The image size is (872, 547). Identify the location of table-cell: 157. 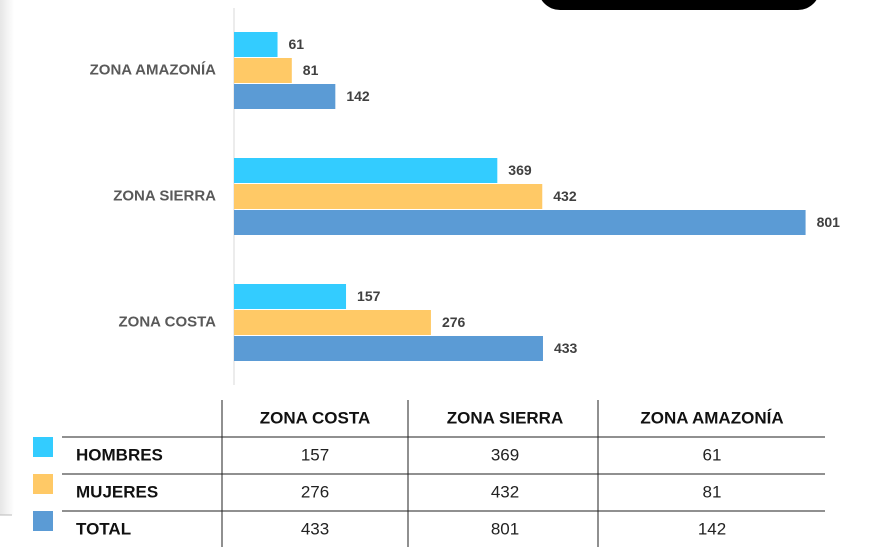
(315, 454).